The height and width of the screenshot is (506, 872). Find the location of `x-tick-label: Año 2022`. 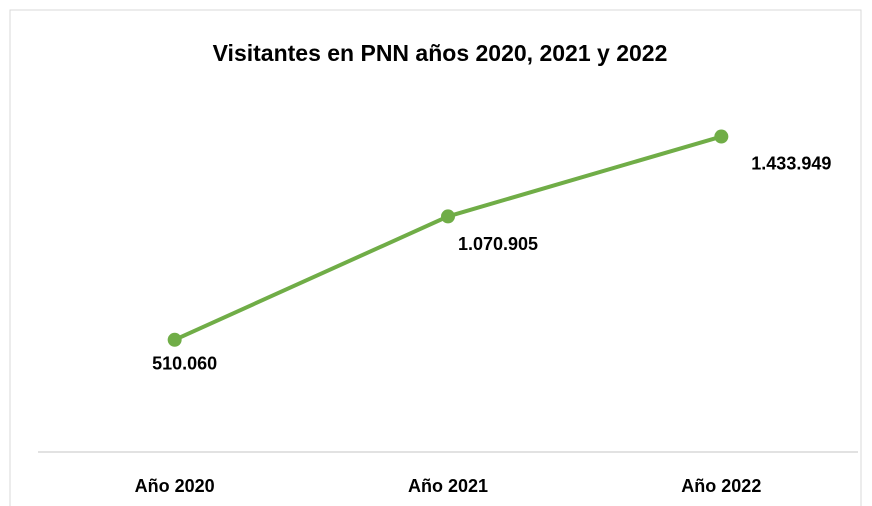

x-tick-label: Año 2022 is located at coordinates (721, 486).